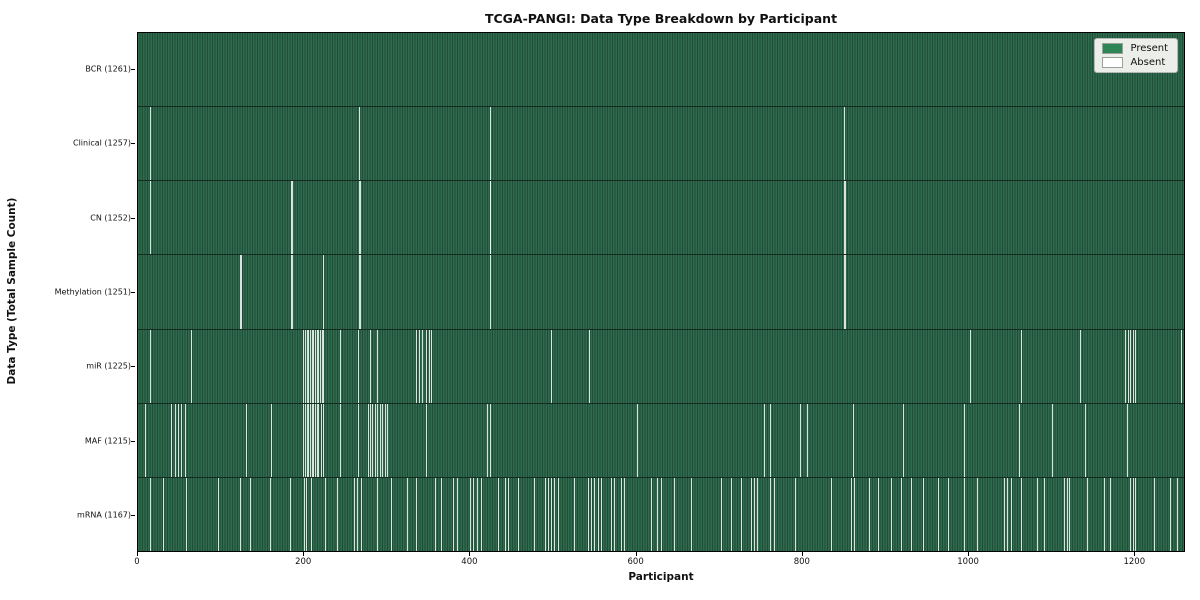 This screenshot has width=1200, height=600. I want to click on heatmap-row-cn, so click(661, 218).